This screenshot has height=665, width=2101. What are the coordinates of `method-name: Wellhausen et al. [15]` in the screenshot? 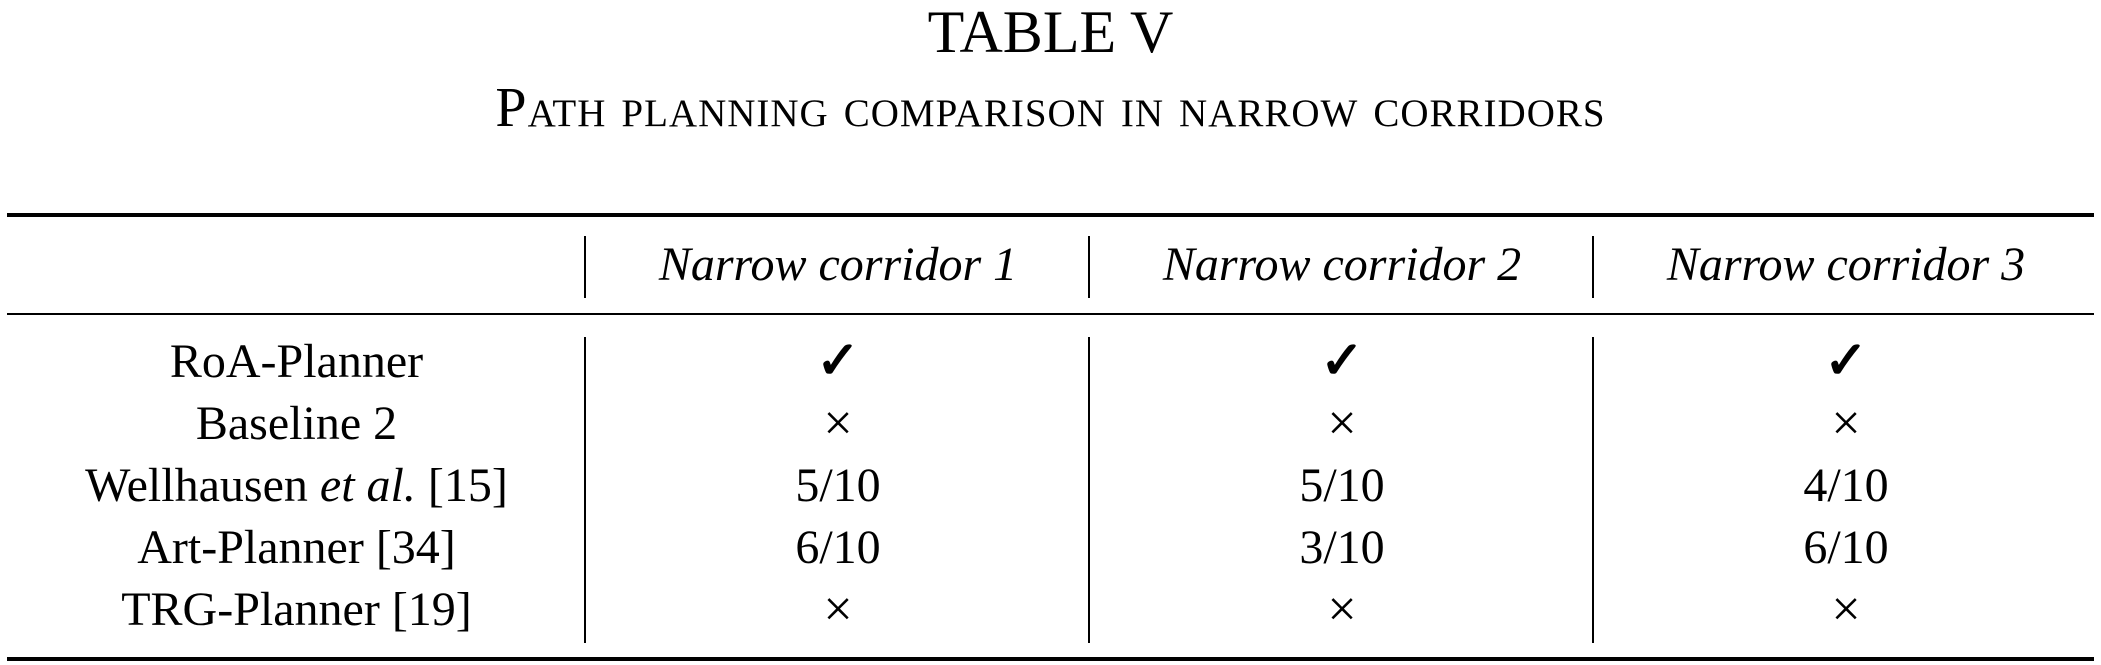 It's located at (296, 486).